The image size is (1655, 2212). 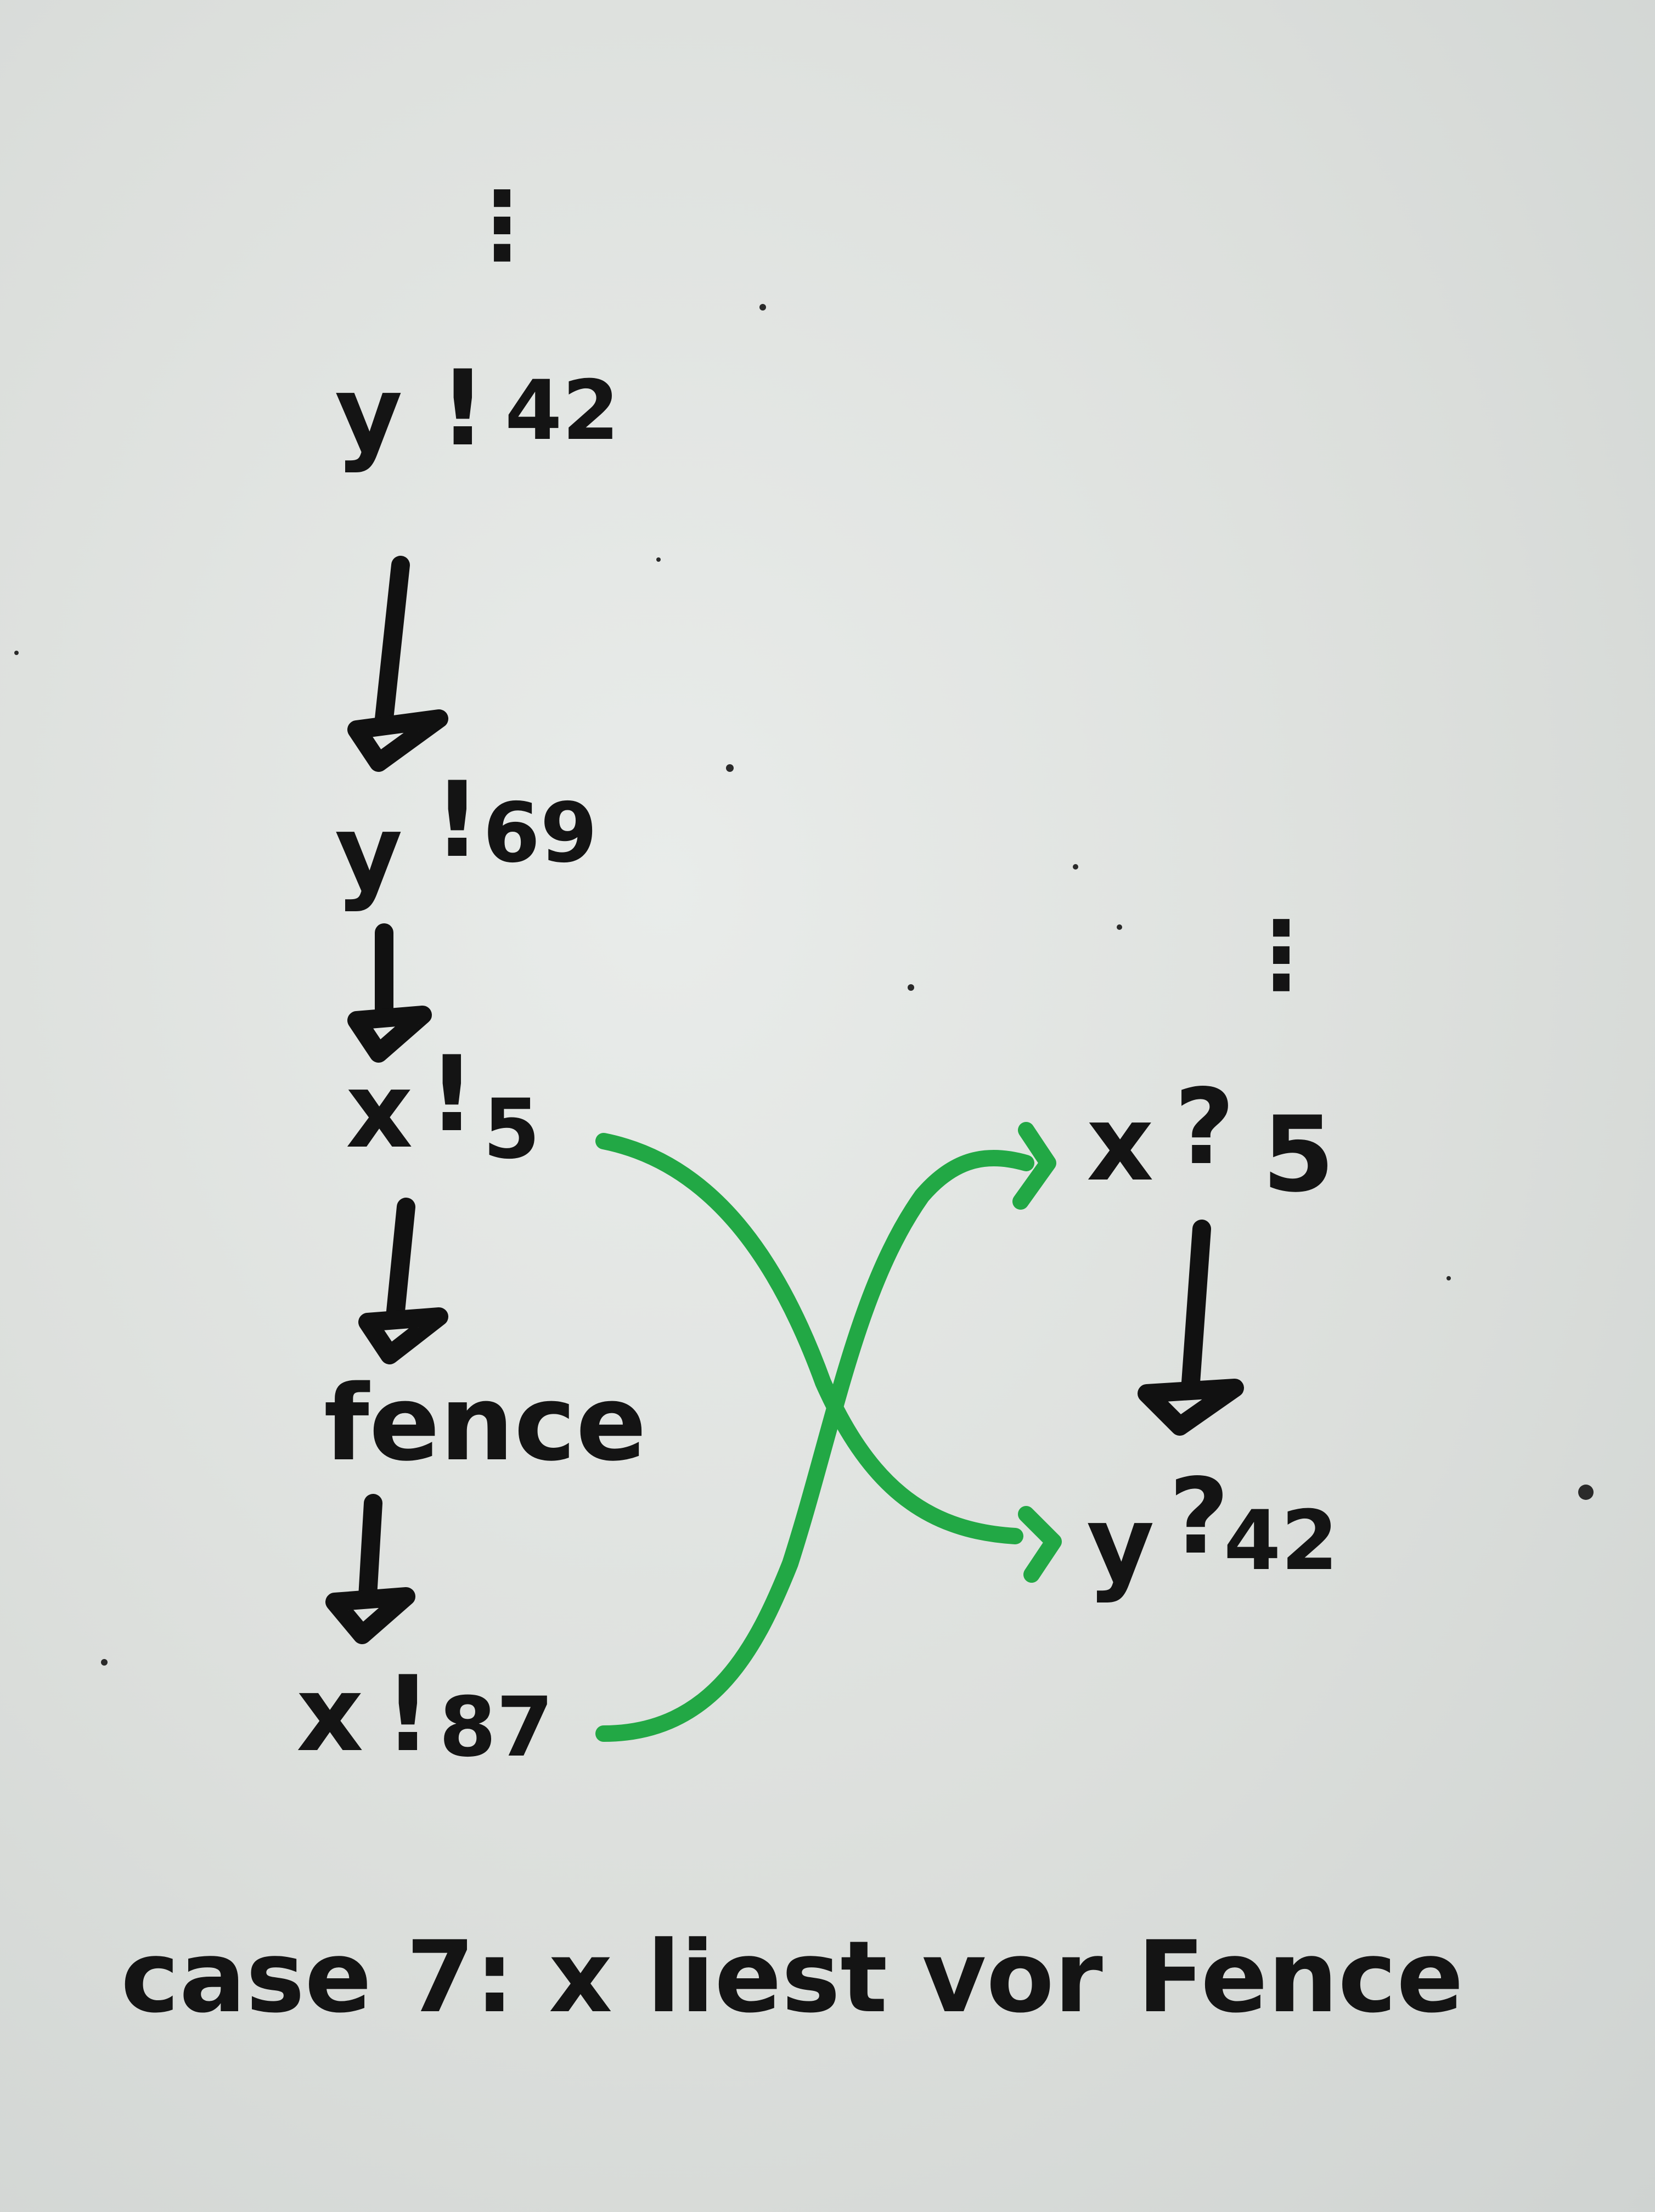 I want to click on diagram-caption: case 7: x liest vor Fence, so click(x=792, y=1978).